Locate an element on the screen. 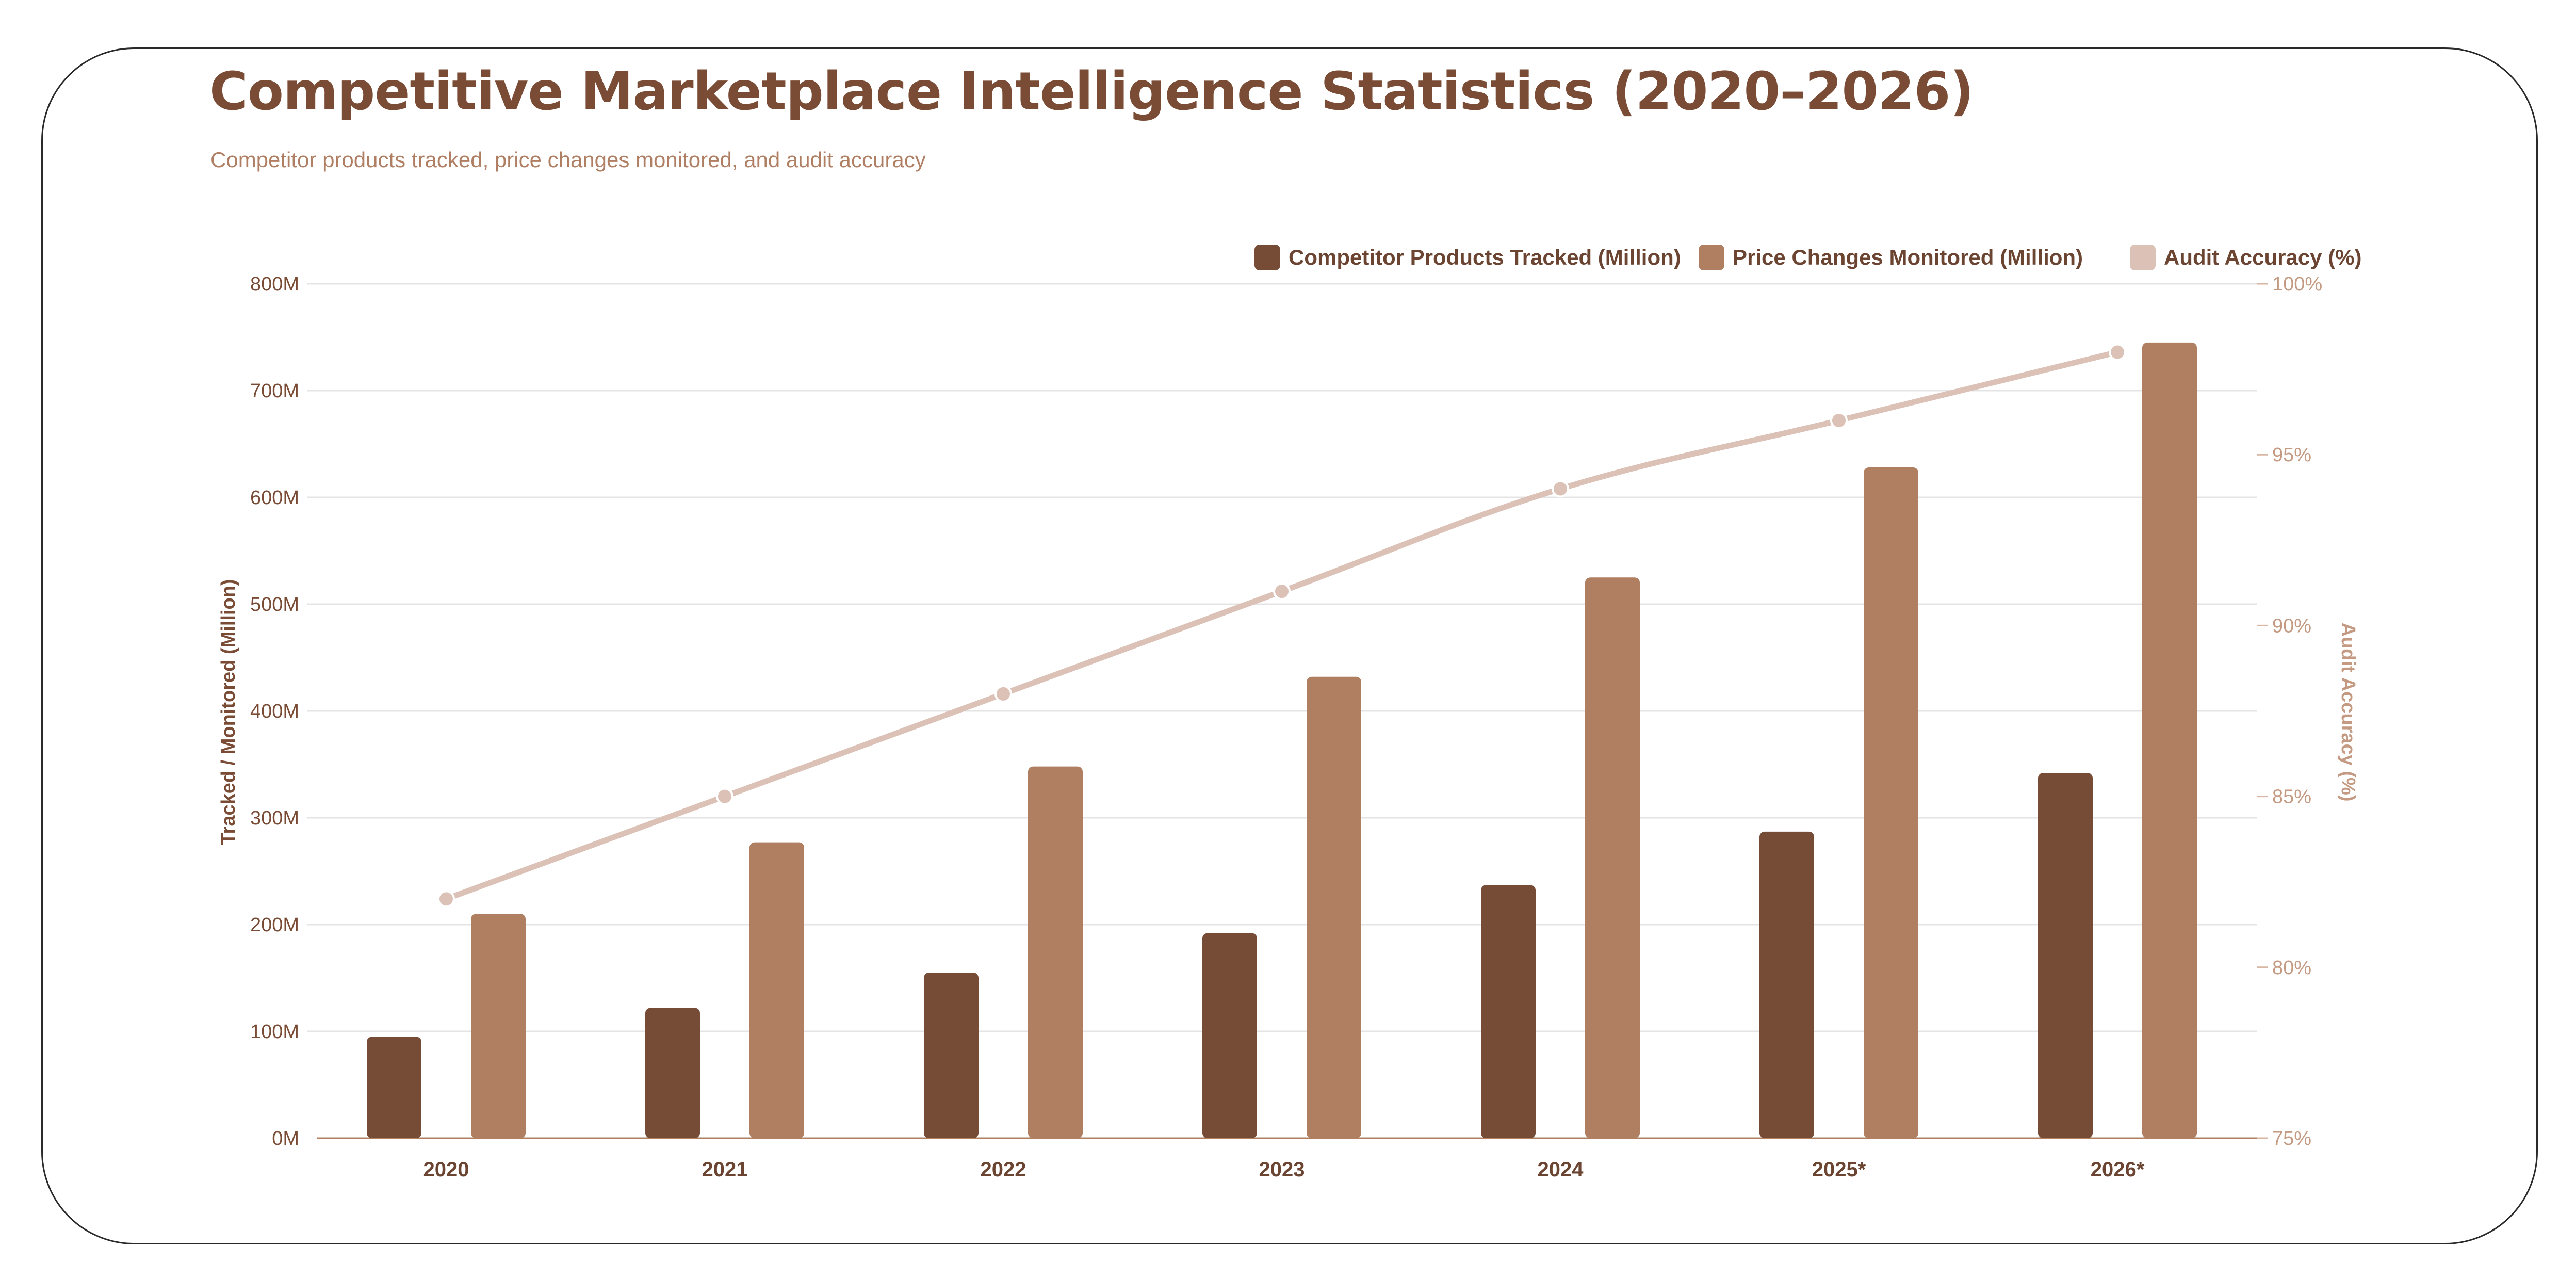 The width and height of the screenshot is (2576, 1279). legend-label: Competitor Products Tracked (Million) is located at coordinates (1485, 257).